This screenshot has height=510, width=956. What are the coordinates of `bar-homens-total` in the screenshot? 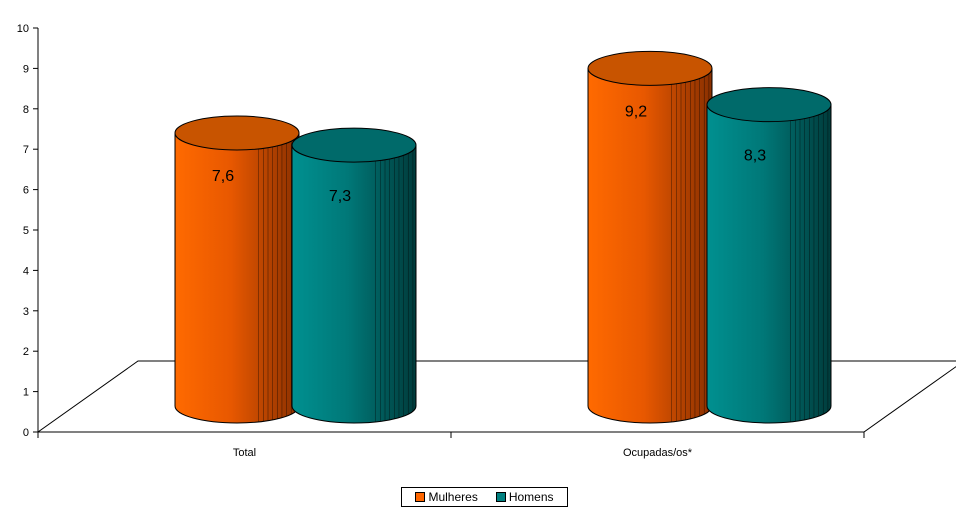 It's located at (354, 275).